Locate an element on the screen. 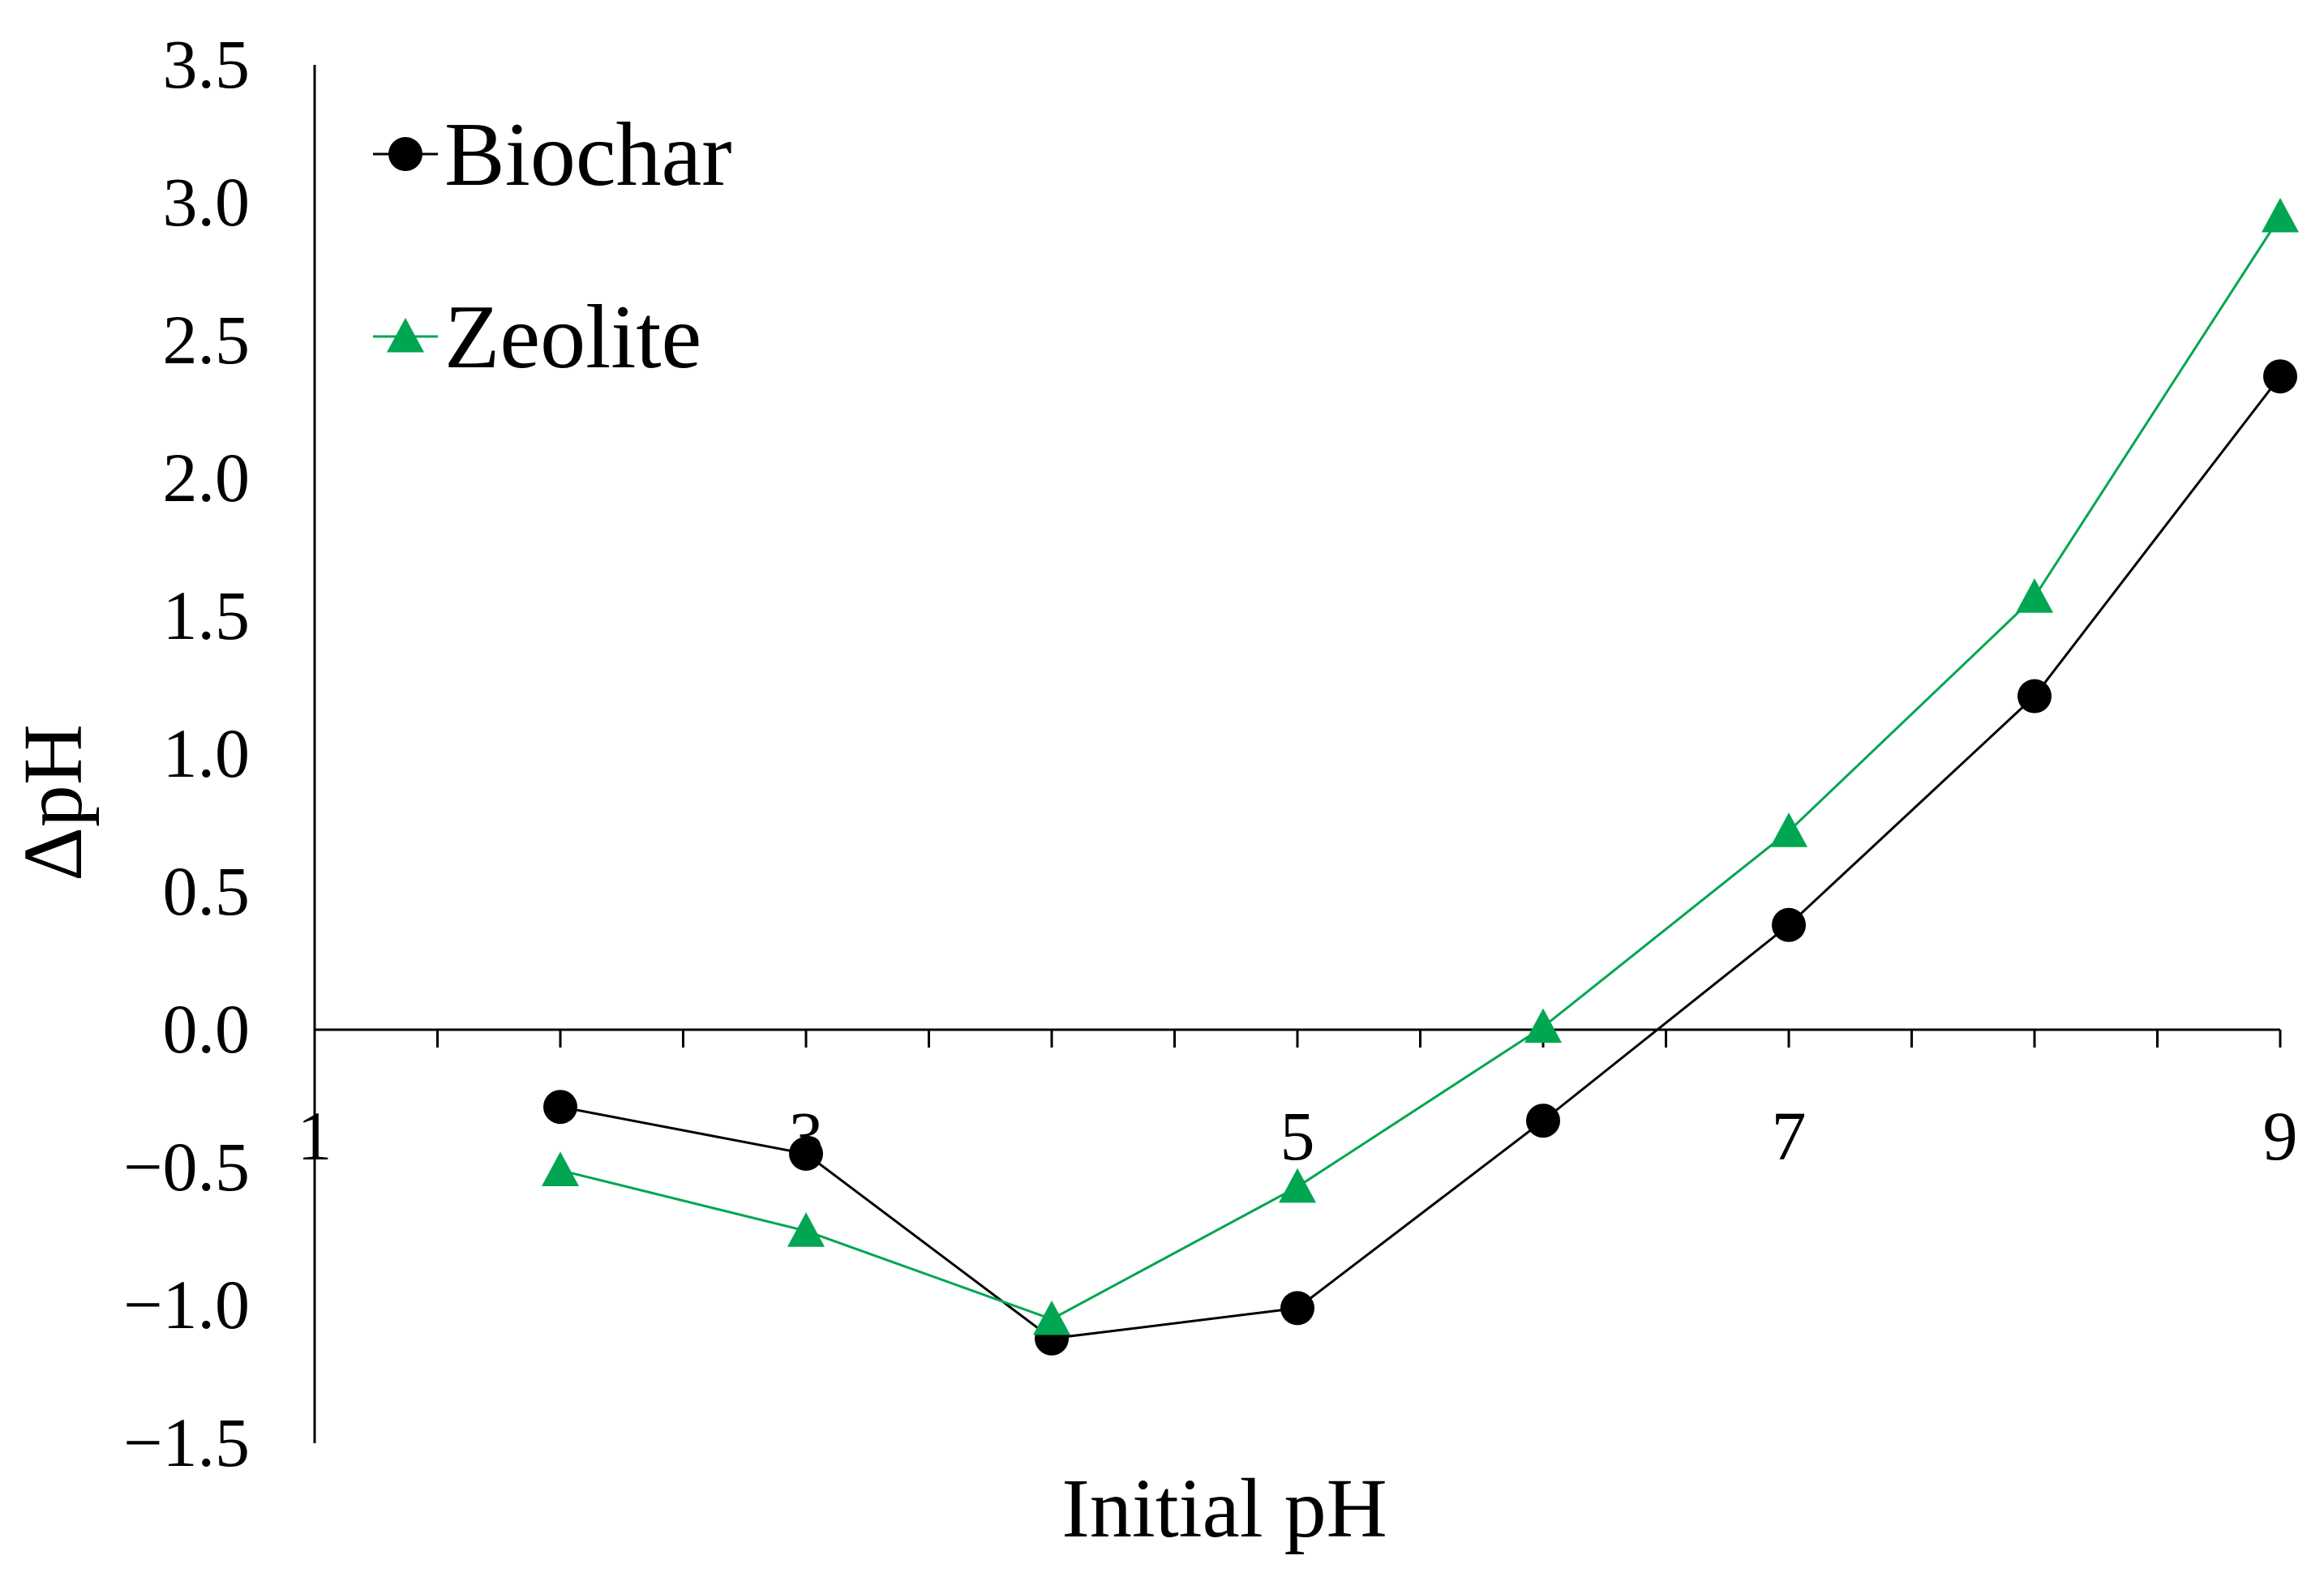  y-axis: 3.5 3.0 2.5 2.0 1.5 1.0 0.5 0.0 −0.5 −1.0 −1.5 is located at coordinates (219, 753).